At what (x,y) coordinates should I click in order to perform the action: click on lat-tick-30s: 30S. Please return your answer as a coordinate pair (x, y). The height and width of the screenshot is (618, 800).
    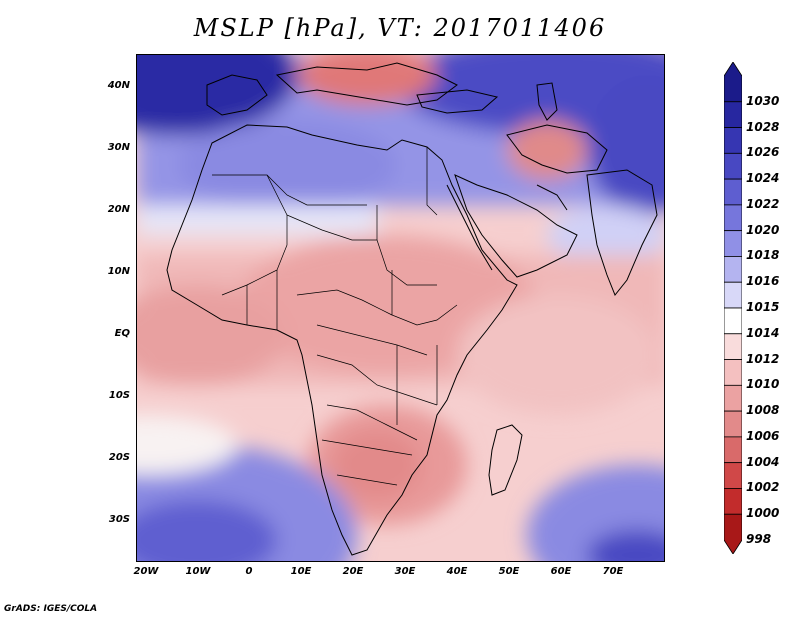
    Looking at the image, I should click on (119, 519).